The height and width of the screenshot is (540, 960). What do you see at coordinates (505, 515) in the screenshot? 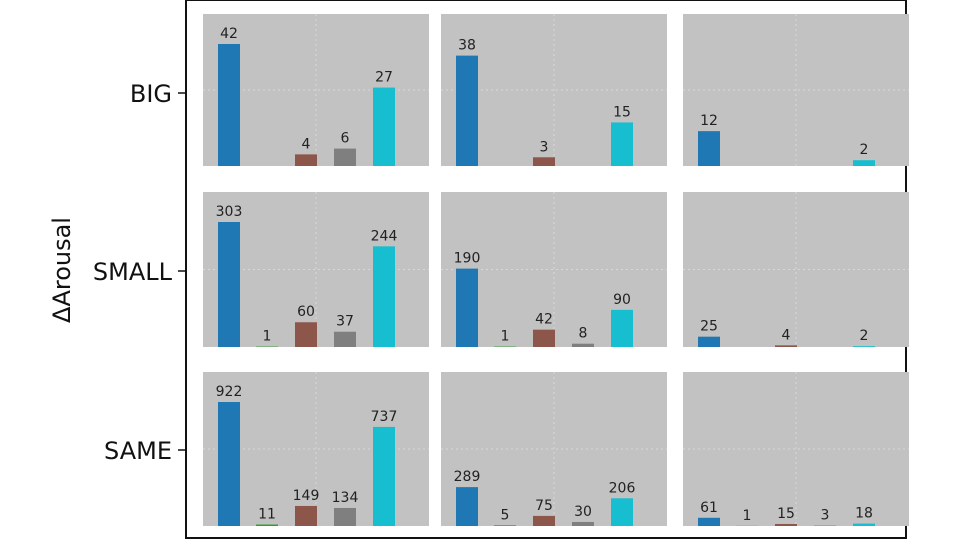
I see `bar-value-label: 5` at bounding box center [505, 515].